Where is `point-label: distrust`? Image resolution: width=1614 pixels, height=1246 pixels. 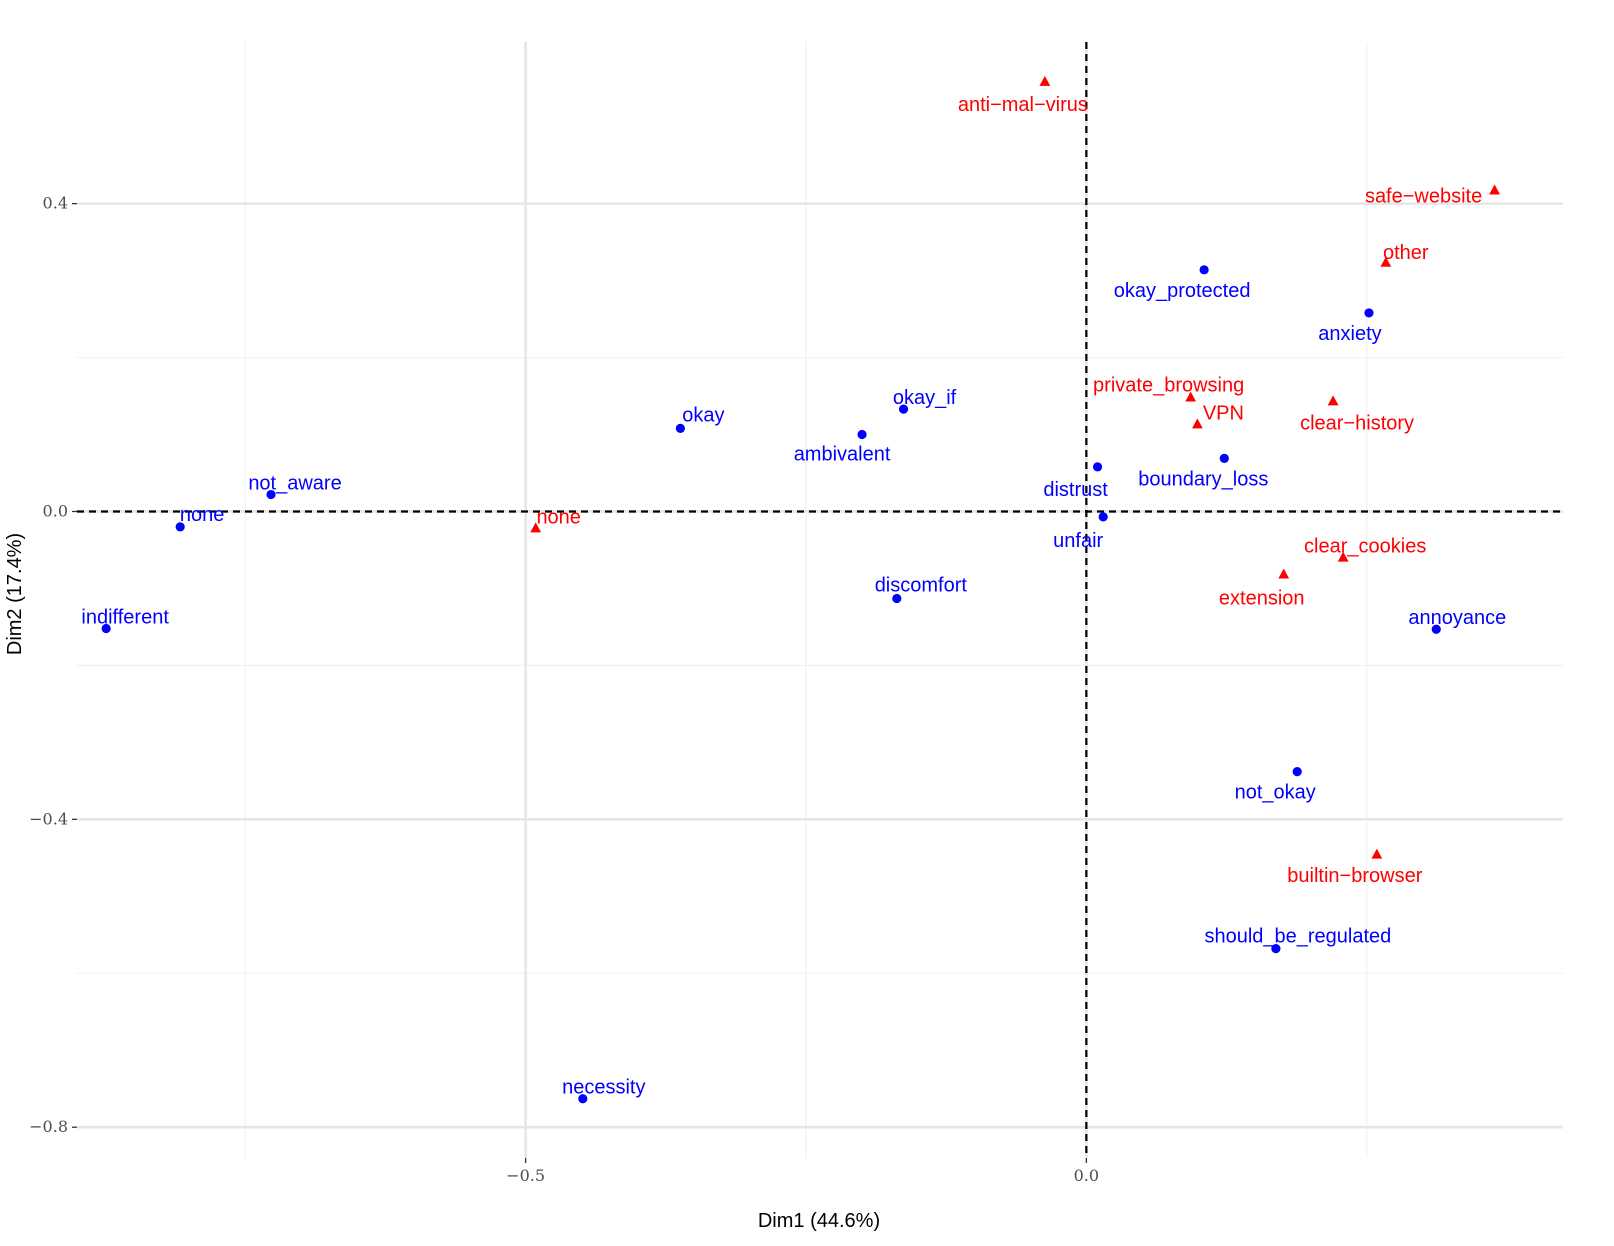
point-label: distrust is located at coordinates (1075, 490).